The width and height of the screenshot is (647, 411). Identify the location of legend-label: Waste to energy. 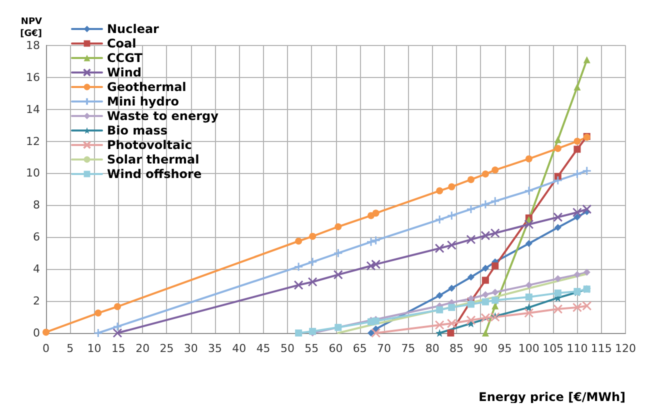
(163, 116).